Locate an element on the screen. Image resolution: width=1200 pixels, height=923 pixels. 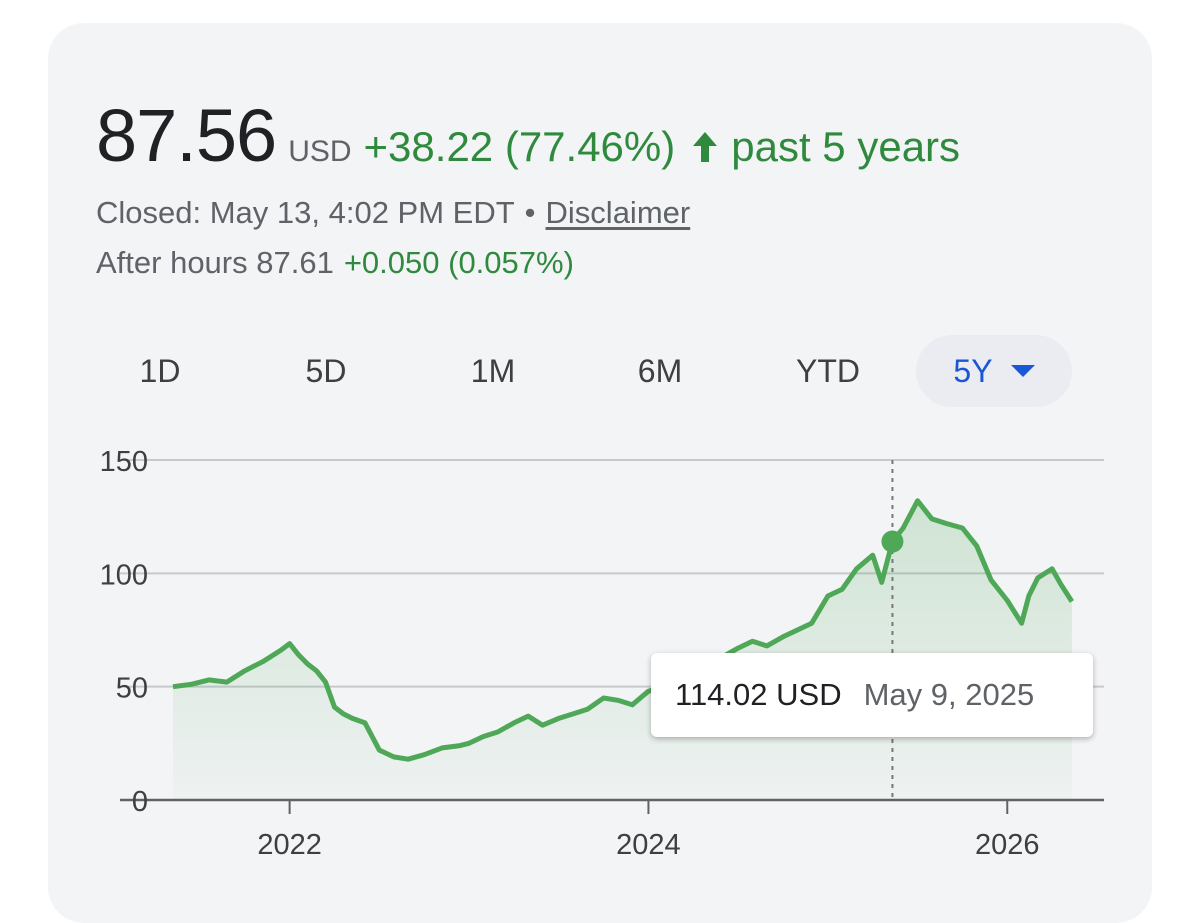
tooltip-value: 114.02 USD is located at coordinates (758, 694).